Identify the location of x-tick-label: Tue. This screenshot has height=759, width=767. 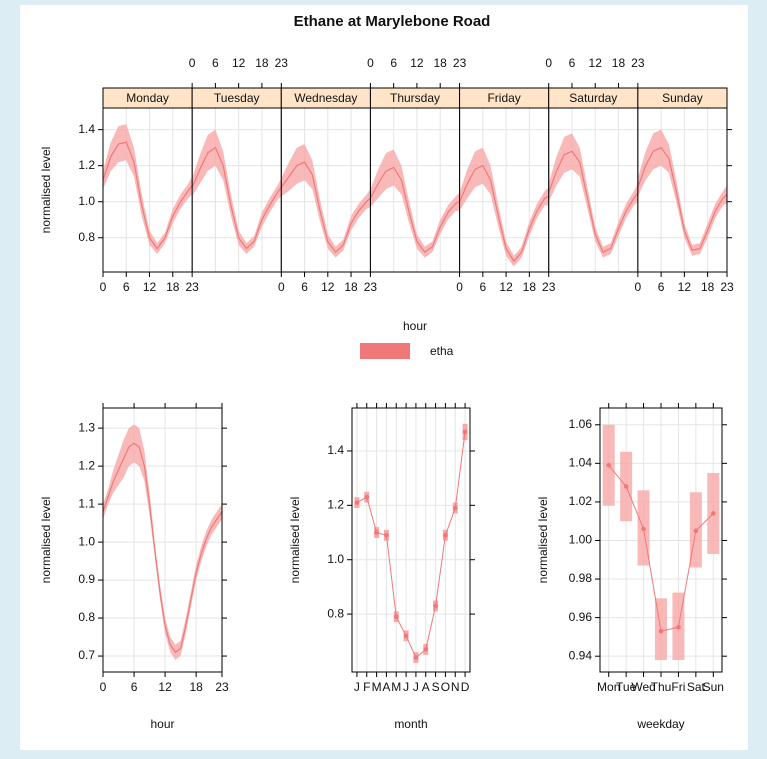
(626, 687).